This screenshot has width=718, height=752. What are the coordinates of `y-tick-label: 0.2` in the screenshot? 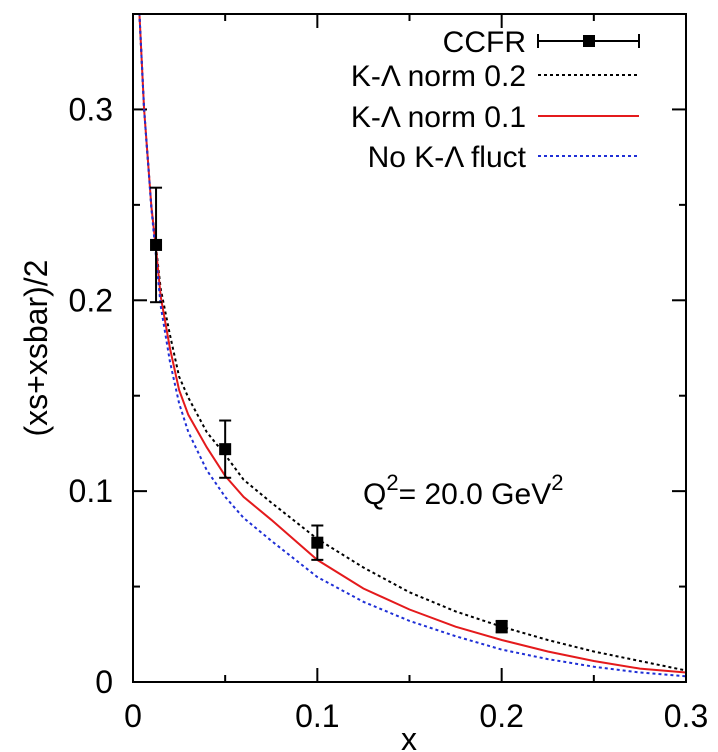 It's located at (91, 300).